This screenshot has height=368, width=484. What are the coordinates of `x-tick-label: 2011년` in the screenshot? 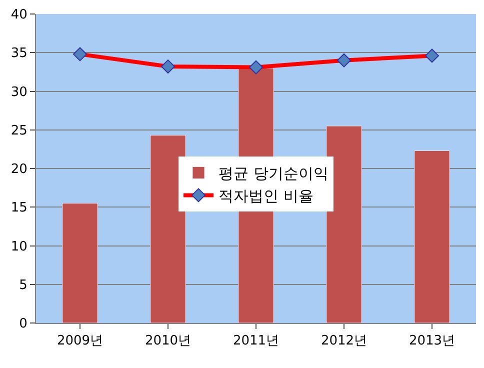 It's located at (256, 341).